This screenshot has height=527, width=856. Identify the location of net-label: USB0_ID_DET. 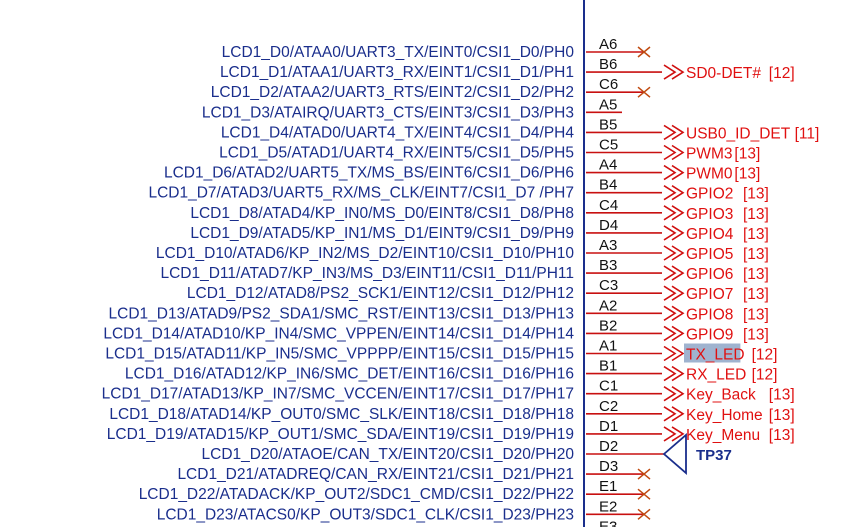
(738, 133).